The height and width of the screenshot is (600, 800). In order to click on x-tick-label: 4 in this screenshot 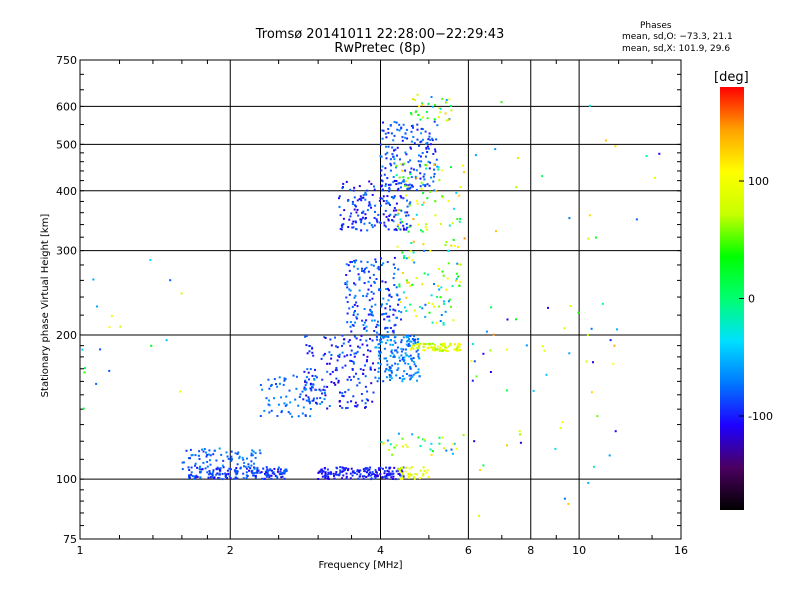, I will do `click(380, 550)`.